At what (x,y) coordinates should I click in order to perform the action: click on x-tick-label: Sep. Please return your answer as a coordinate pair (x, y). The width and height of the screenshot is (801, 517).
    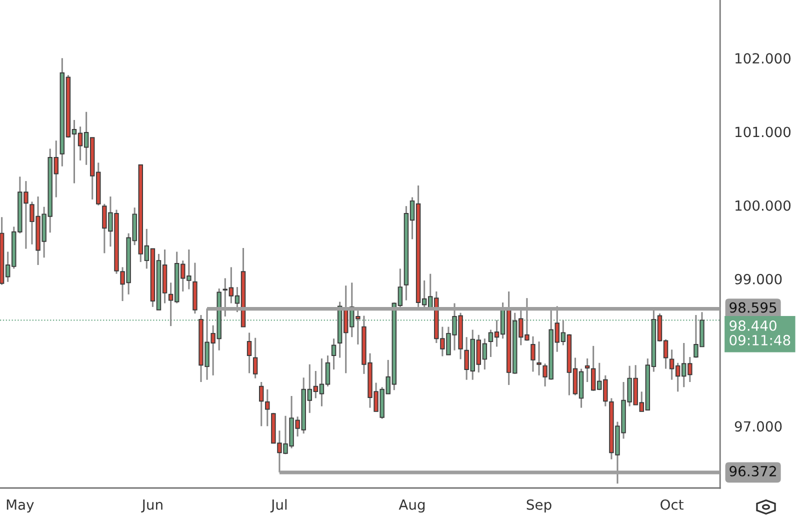
    Looking at the image, I should click on (539, 506).